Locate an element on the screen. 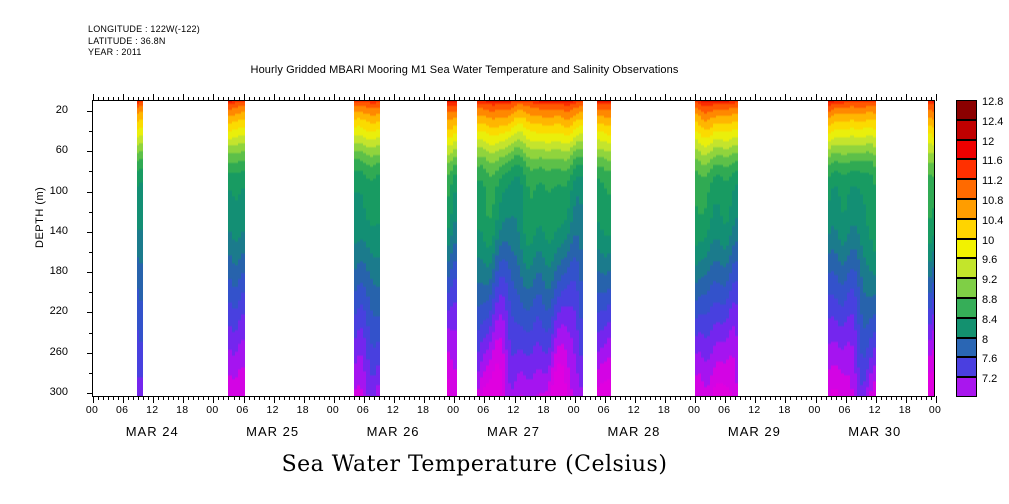 This screenshot has height=504, width=1009. longitude-label: LONGITUDE : 122W(-122) is located at coordinates (144, 29).